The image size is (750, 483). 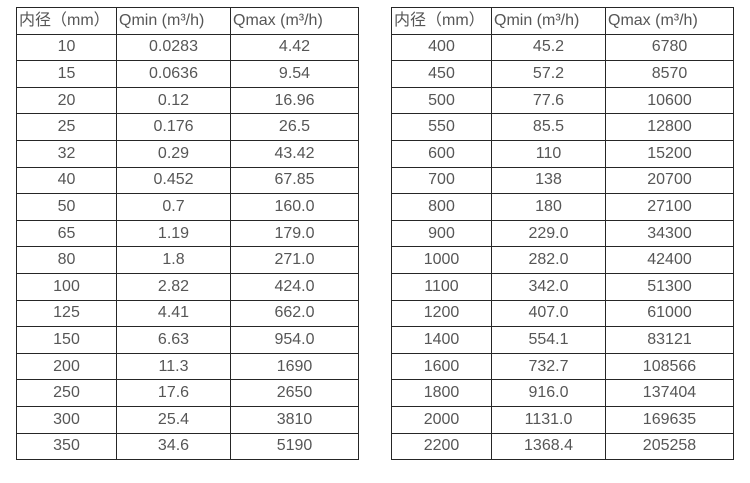 What do you see at coordinates (66, 446) in the screenshot?
I see `diameter-cell: 350` at bounding box center [66, 446].